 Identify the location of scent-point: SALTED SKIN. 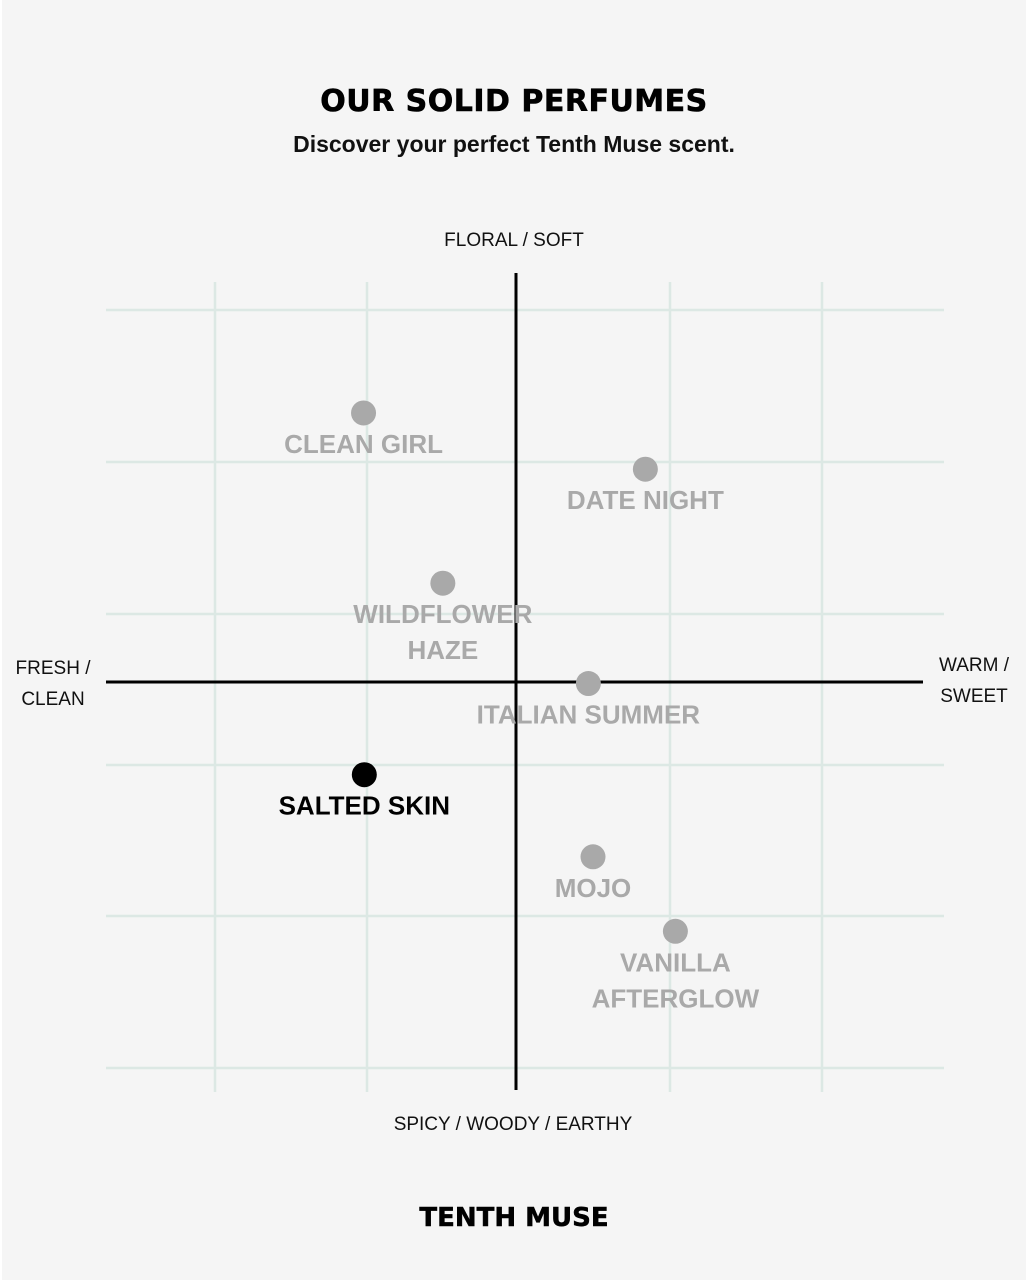
(364, 791).